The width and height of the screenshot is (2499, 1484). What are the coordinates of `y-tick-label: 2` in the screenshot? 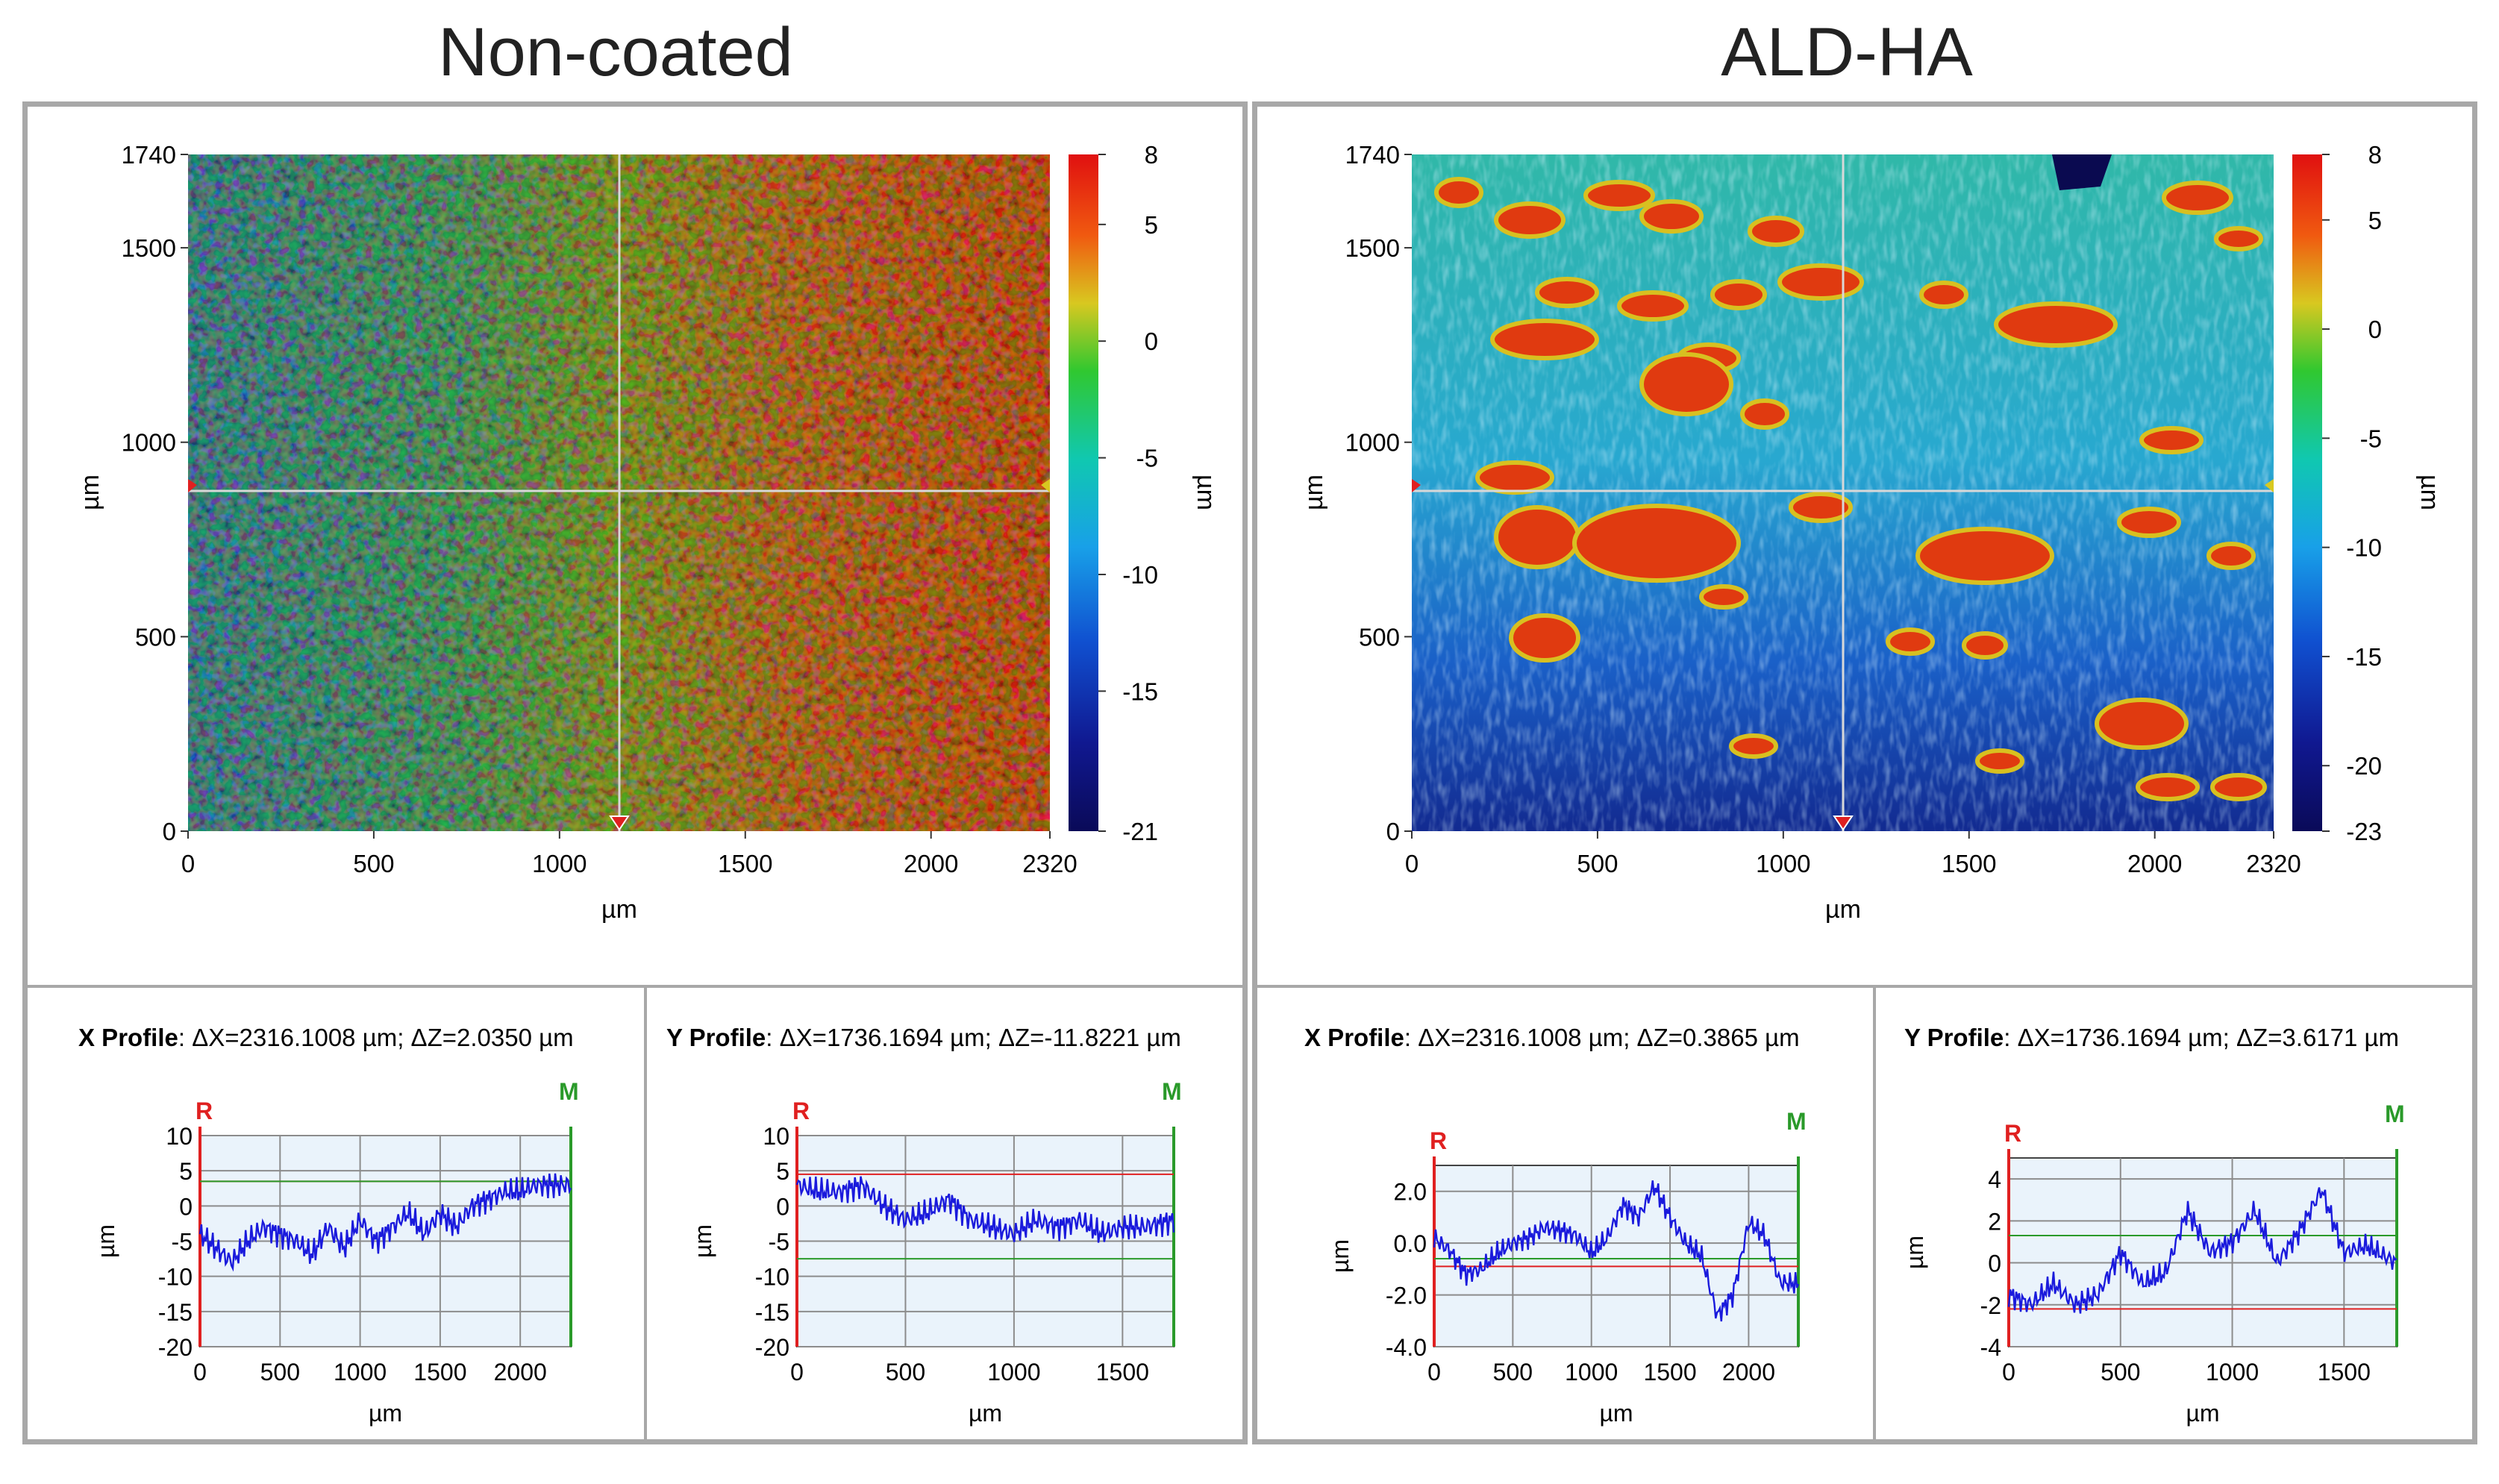 It's located at (1994, 1221).